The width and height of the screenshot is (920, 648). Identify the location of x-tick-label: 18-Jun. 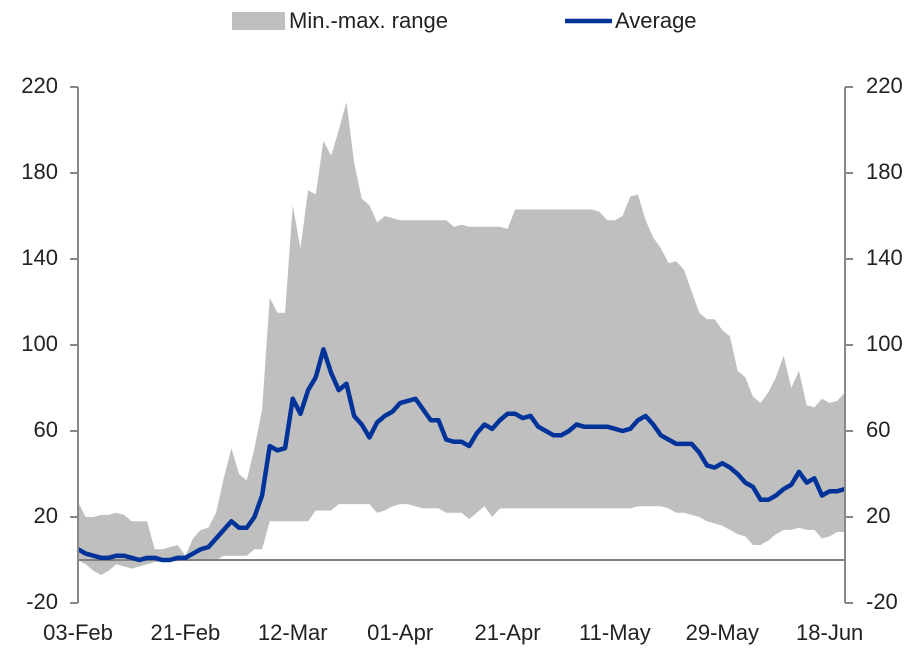
(829, 632).